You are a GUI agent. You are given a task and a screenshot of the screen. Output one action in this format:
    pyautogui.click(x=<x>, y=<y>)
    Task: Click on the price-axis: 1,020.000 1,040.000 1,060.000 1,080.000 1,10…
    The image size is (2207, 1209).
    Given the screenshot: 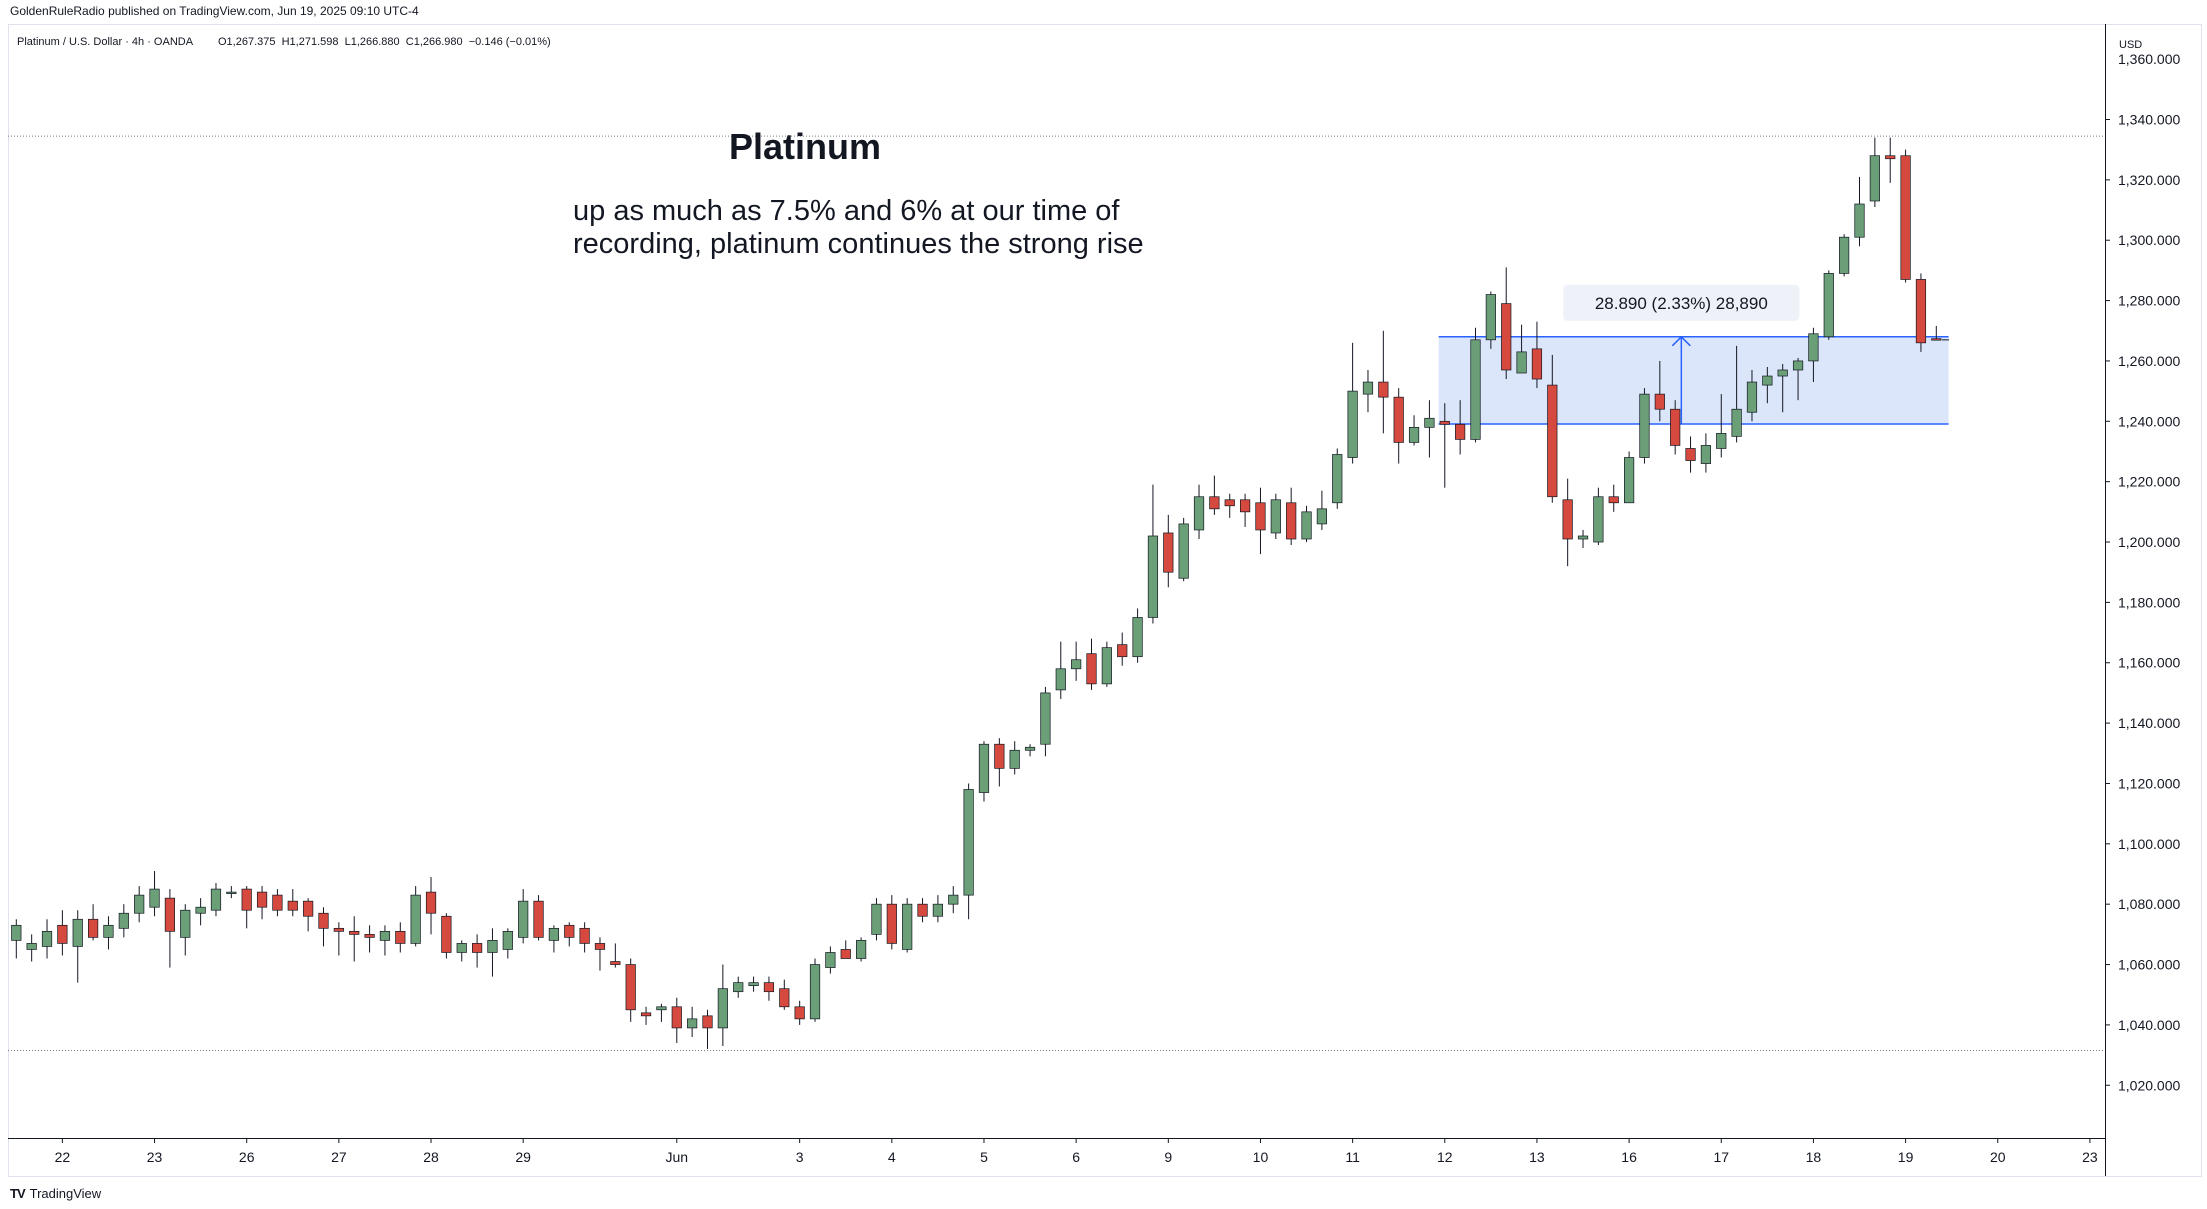 What is the action you would take?
    pyautogui.click(x=2142, y=572)
    